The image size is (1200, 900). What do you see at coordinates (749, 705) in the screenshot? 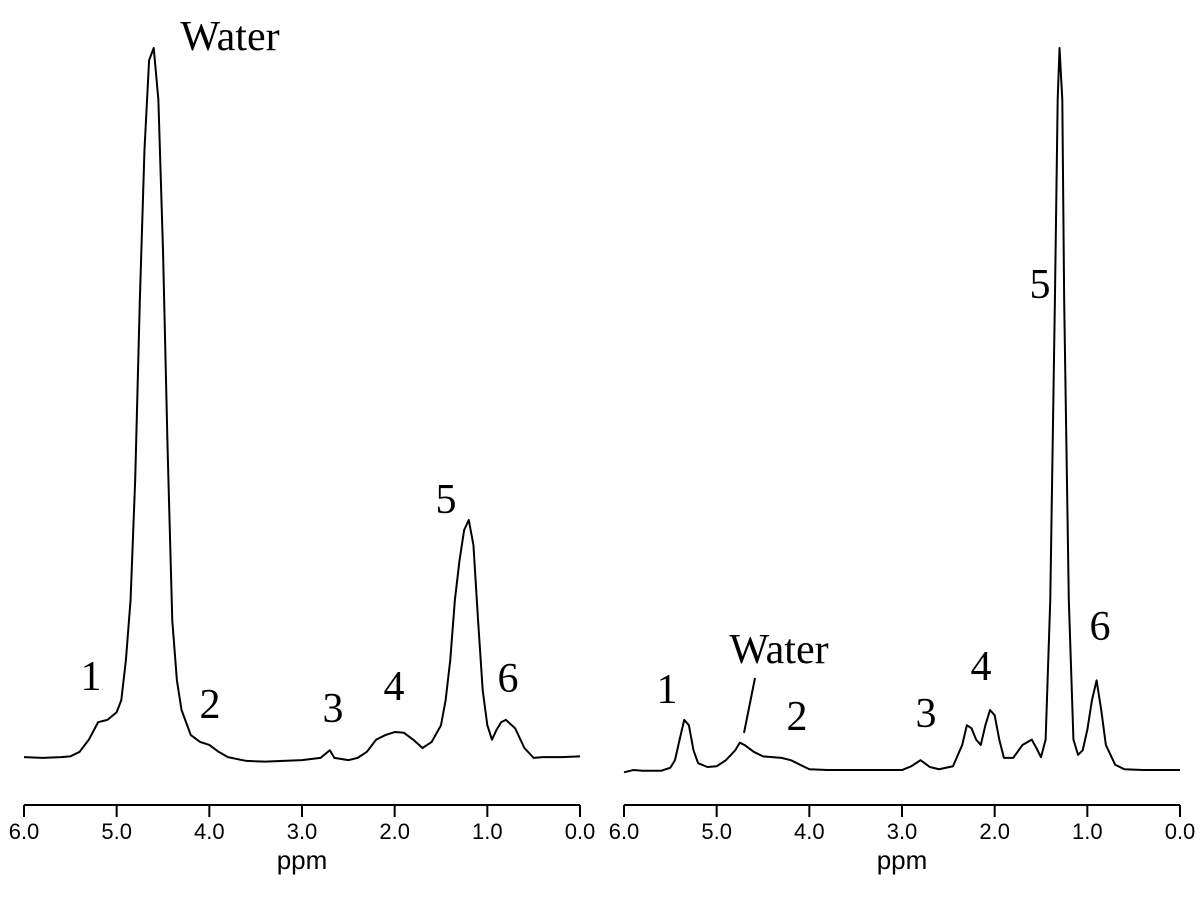
I see `leader-line` at bounding box center [749, 705].